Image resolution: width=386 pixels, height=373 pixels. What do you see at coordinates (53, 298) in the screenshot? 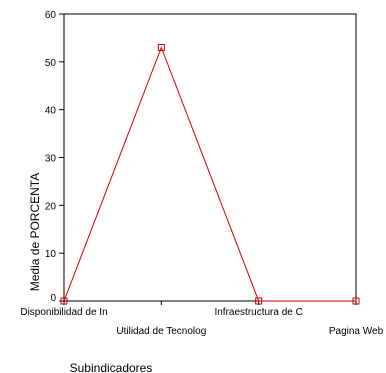
I see `y-tick-label: 0` at bounding box center [53, 298].